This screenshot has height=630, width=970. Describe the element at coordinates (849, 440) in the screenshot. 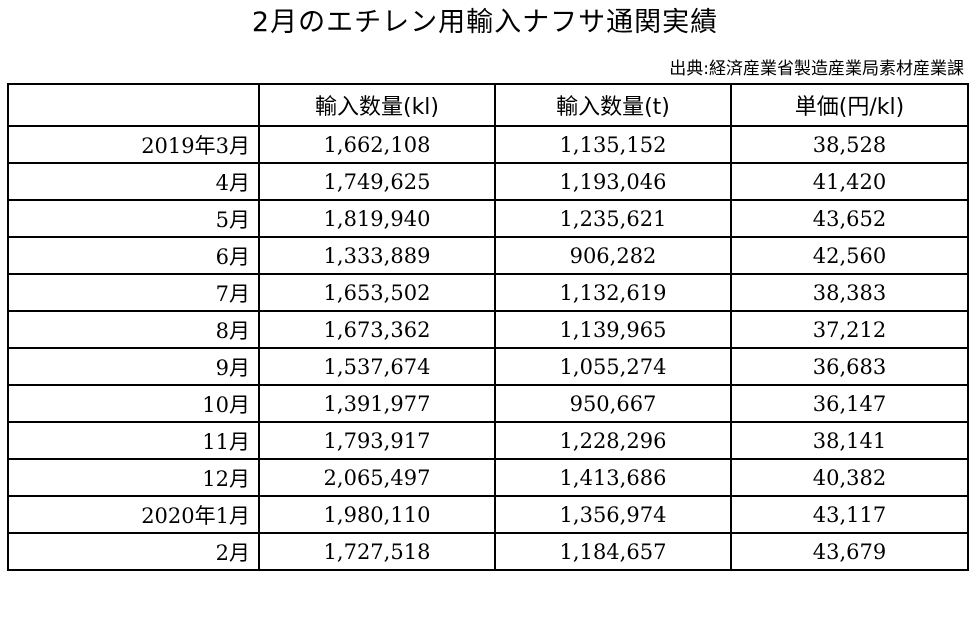

I see `unit-price-cell: 38,141` at that location.